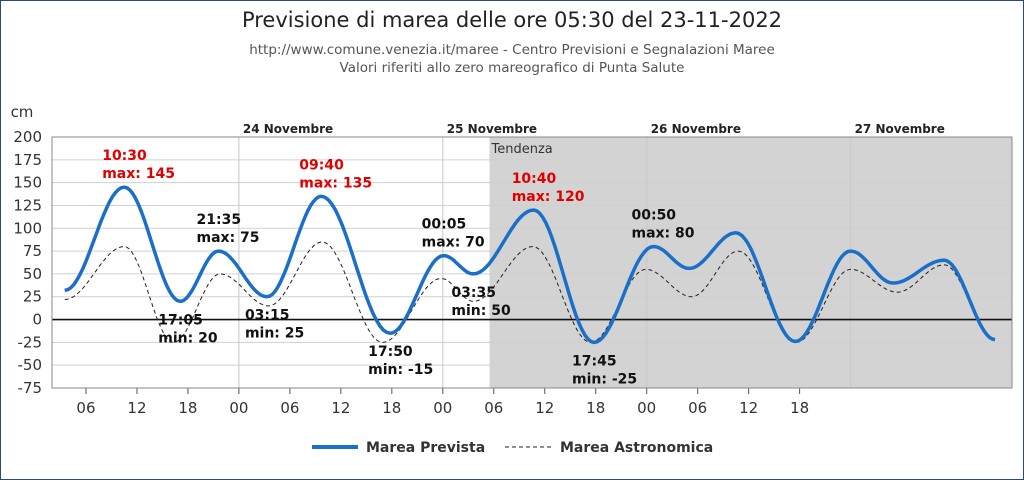 The image size is (1024, 480). I want to click on y-tick-label: -75, so click(30, 388).